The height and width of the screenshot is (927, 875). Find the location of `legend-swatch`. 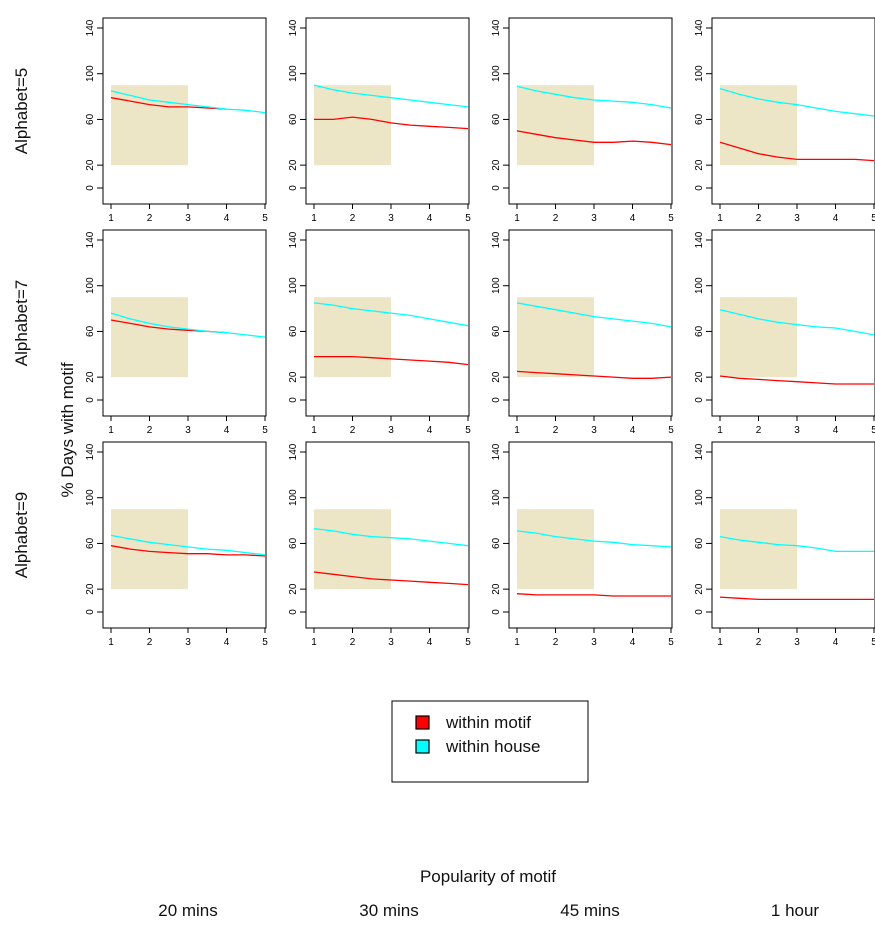

legend-swatch is located at coordinates (422, 746).